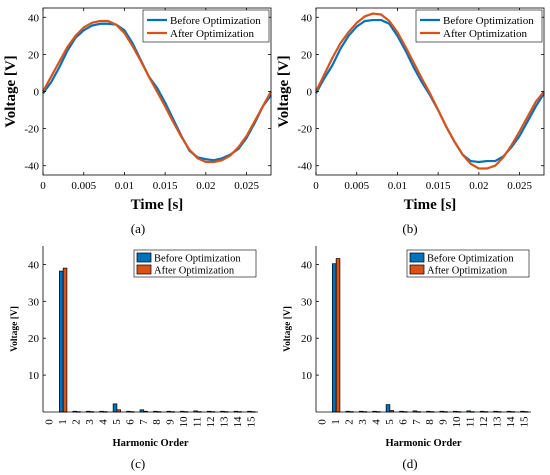  I want to click on x-tick-label: 6, so click(403, 422).